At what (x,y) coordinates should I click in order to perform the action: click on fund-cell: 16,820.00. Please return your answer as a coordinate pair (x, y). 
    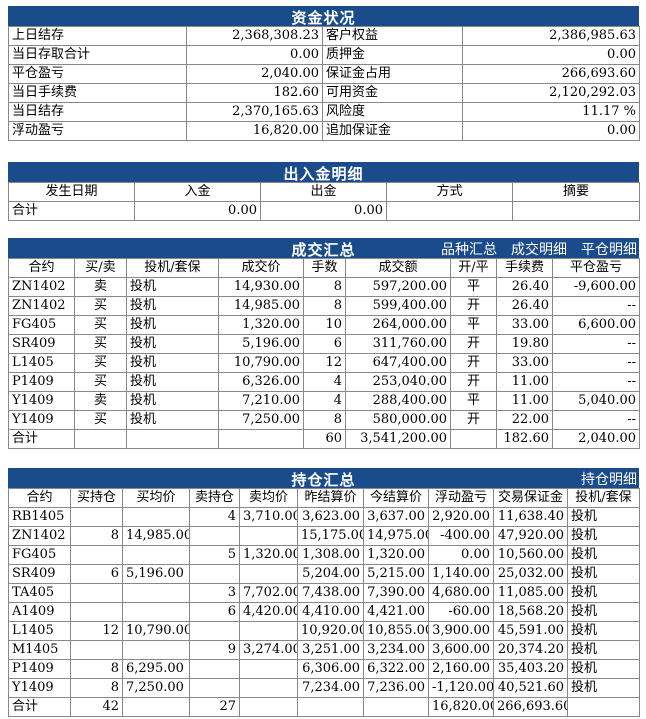
    Looking at the image, I should click on (254, 131).